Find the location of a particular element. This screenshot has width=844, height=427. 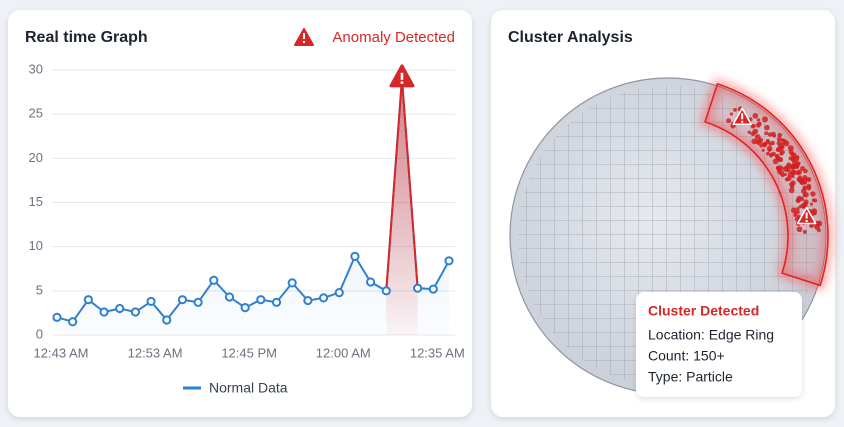

y-tick-label: 15 is located at coordinates (36, 201).